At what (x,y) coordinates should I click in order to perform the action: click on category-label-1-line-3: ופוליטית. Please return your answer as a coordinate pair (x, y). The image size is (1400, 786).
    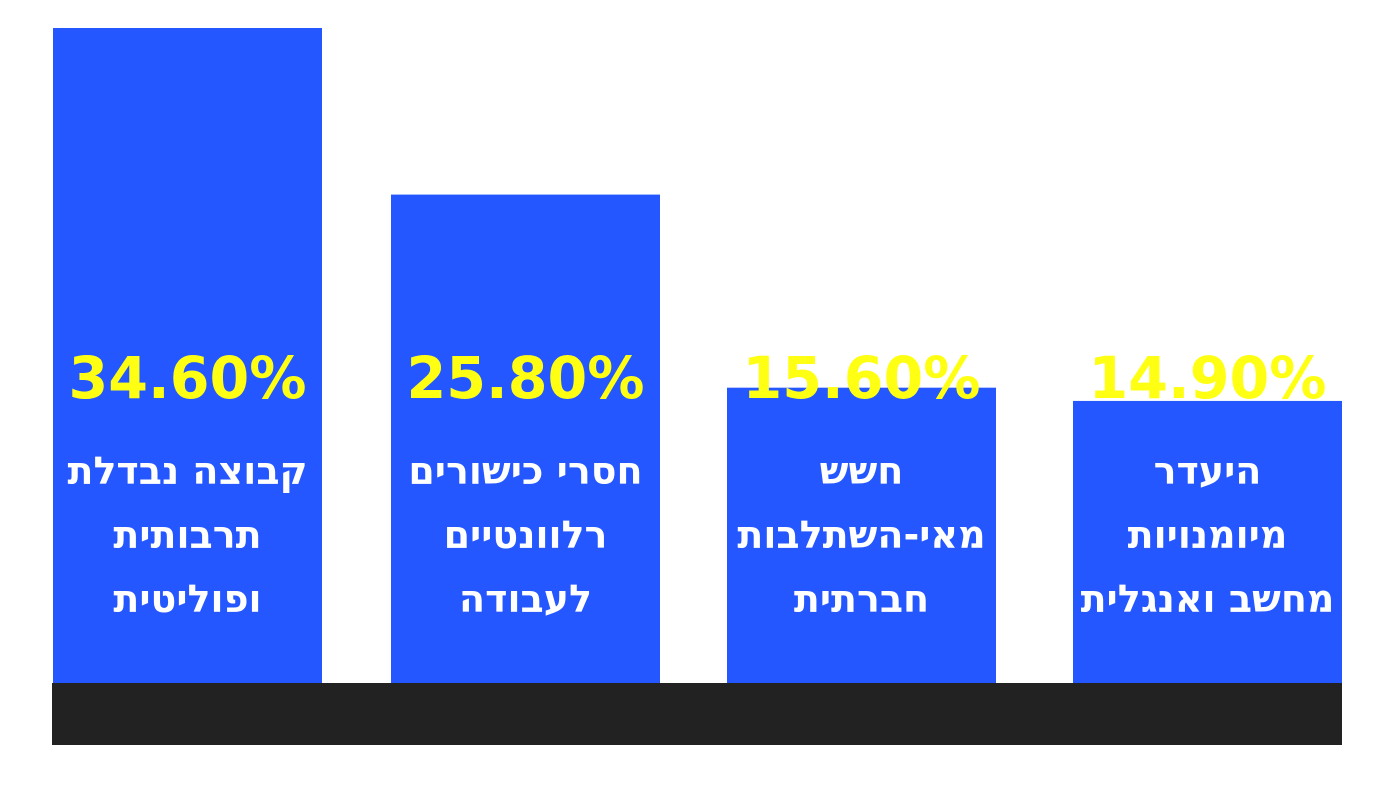
    Looking at the image, I should click on (187, 599).